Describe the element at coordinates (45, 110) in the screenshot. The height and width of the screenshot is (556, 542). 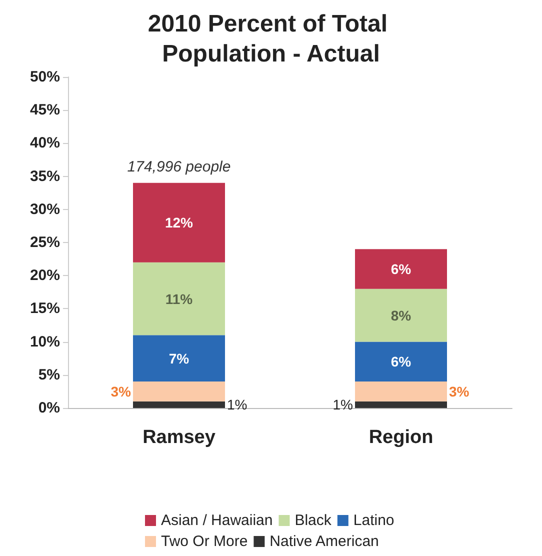
I see `y-tick-label: 45%` at that location.